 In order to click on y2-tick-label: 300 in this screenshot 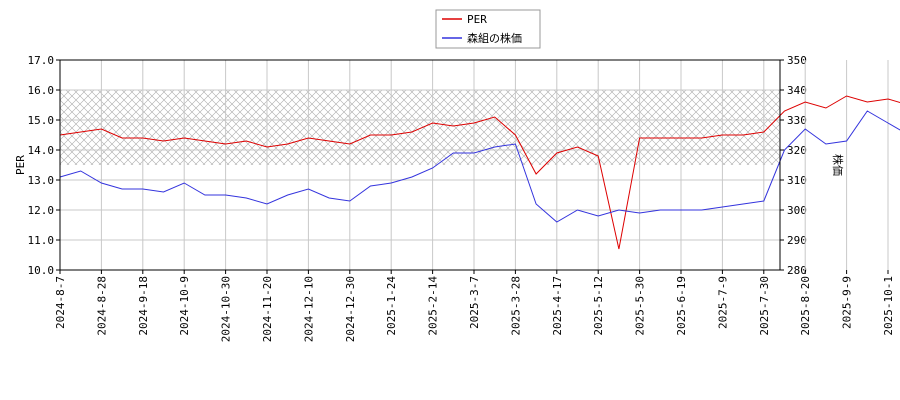, I will do `click(797, 210)`.